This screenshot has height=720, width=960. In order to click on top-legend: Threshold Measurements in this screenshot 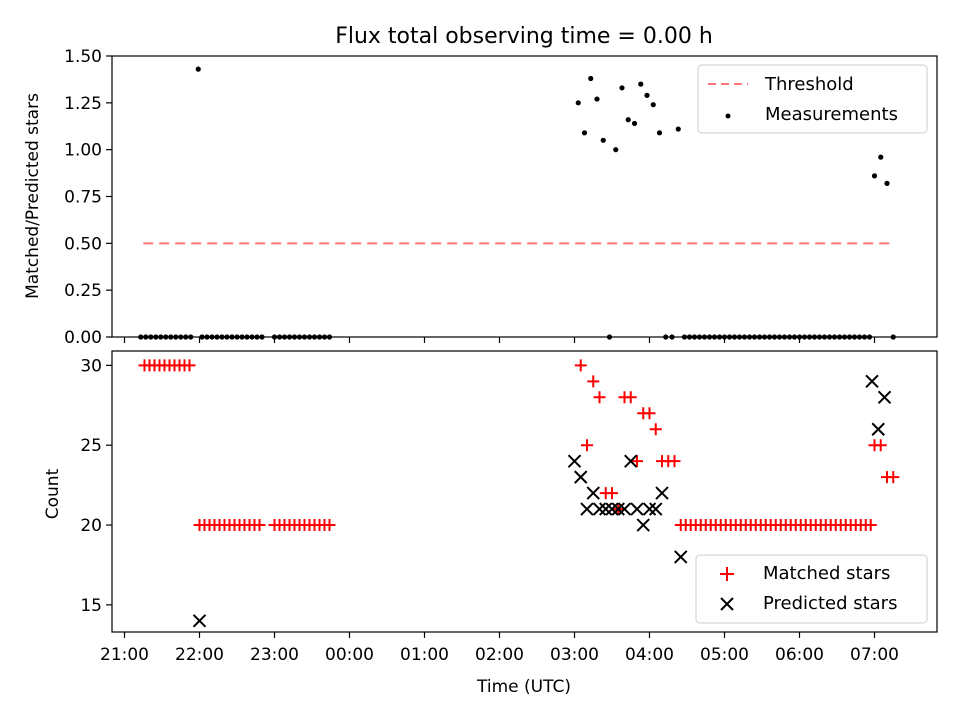, I will do `click(812, 99)`.